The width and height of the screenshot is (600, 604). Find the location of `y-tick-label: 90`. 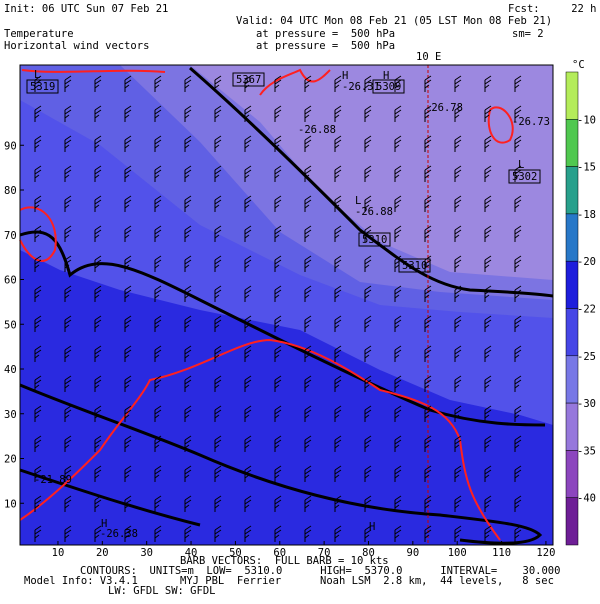

y-tick-label: 90 is located at coordinates (10, 146).